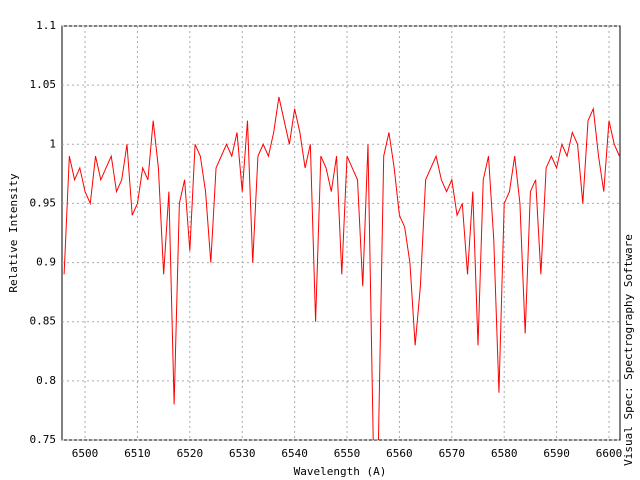 The height and width of the screenshot is (480, 640). What do you see at coordinates (46, 380) in the screenshot?
I see `y-tick-label: 0.8` at bounding box center [46, 380].